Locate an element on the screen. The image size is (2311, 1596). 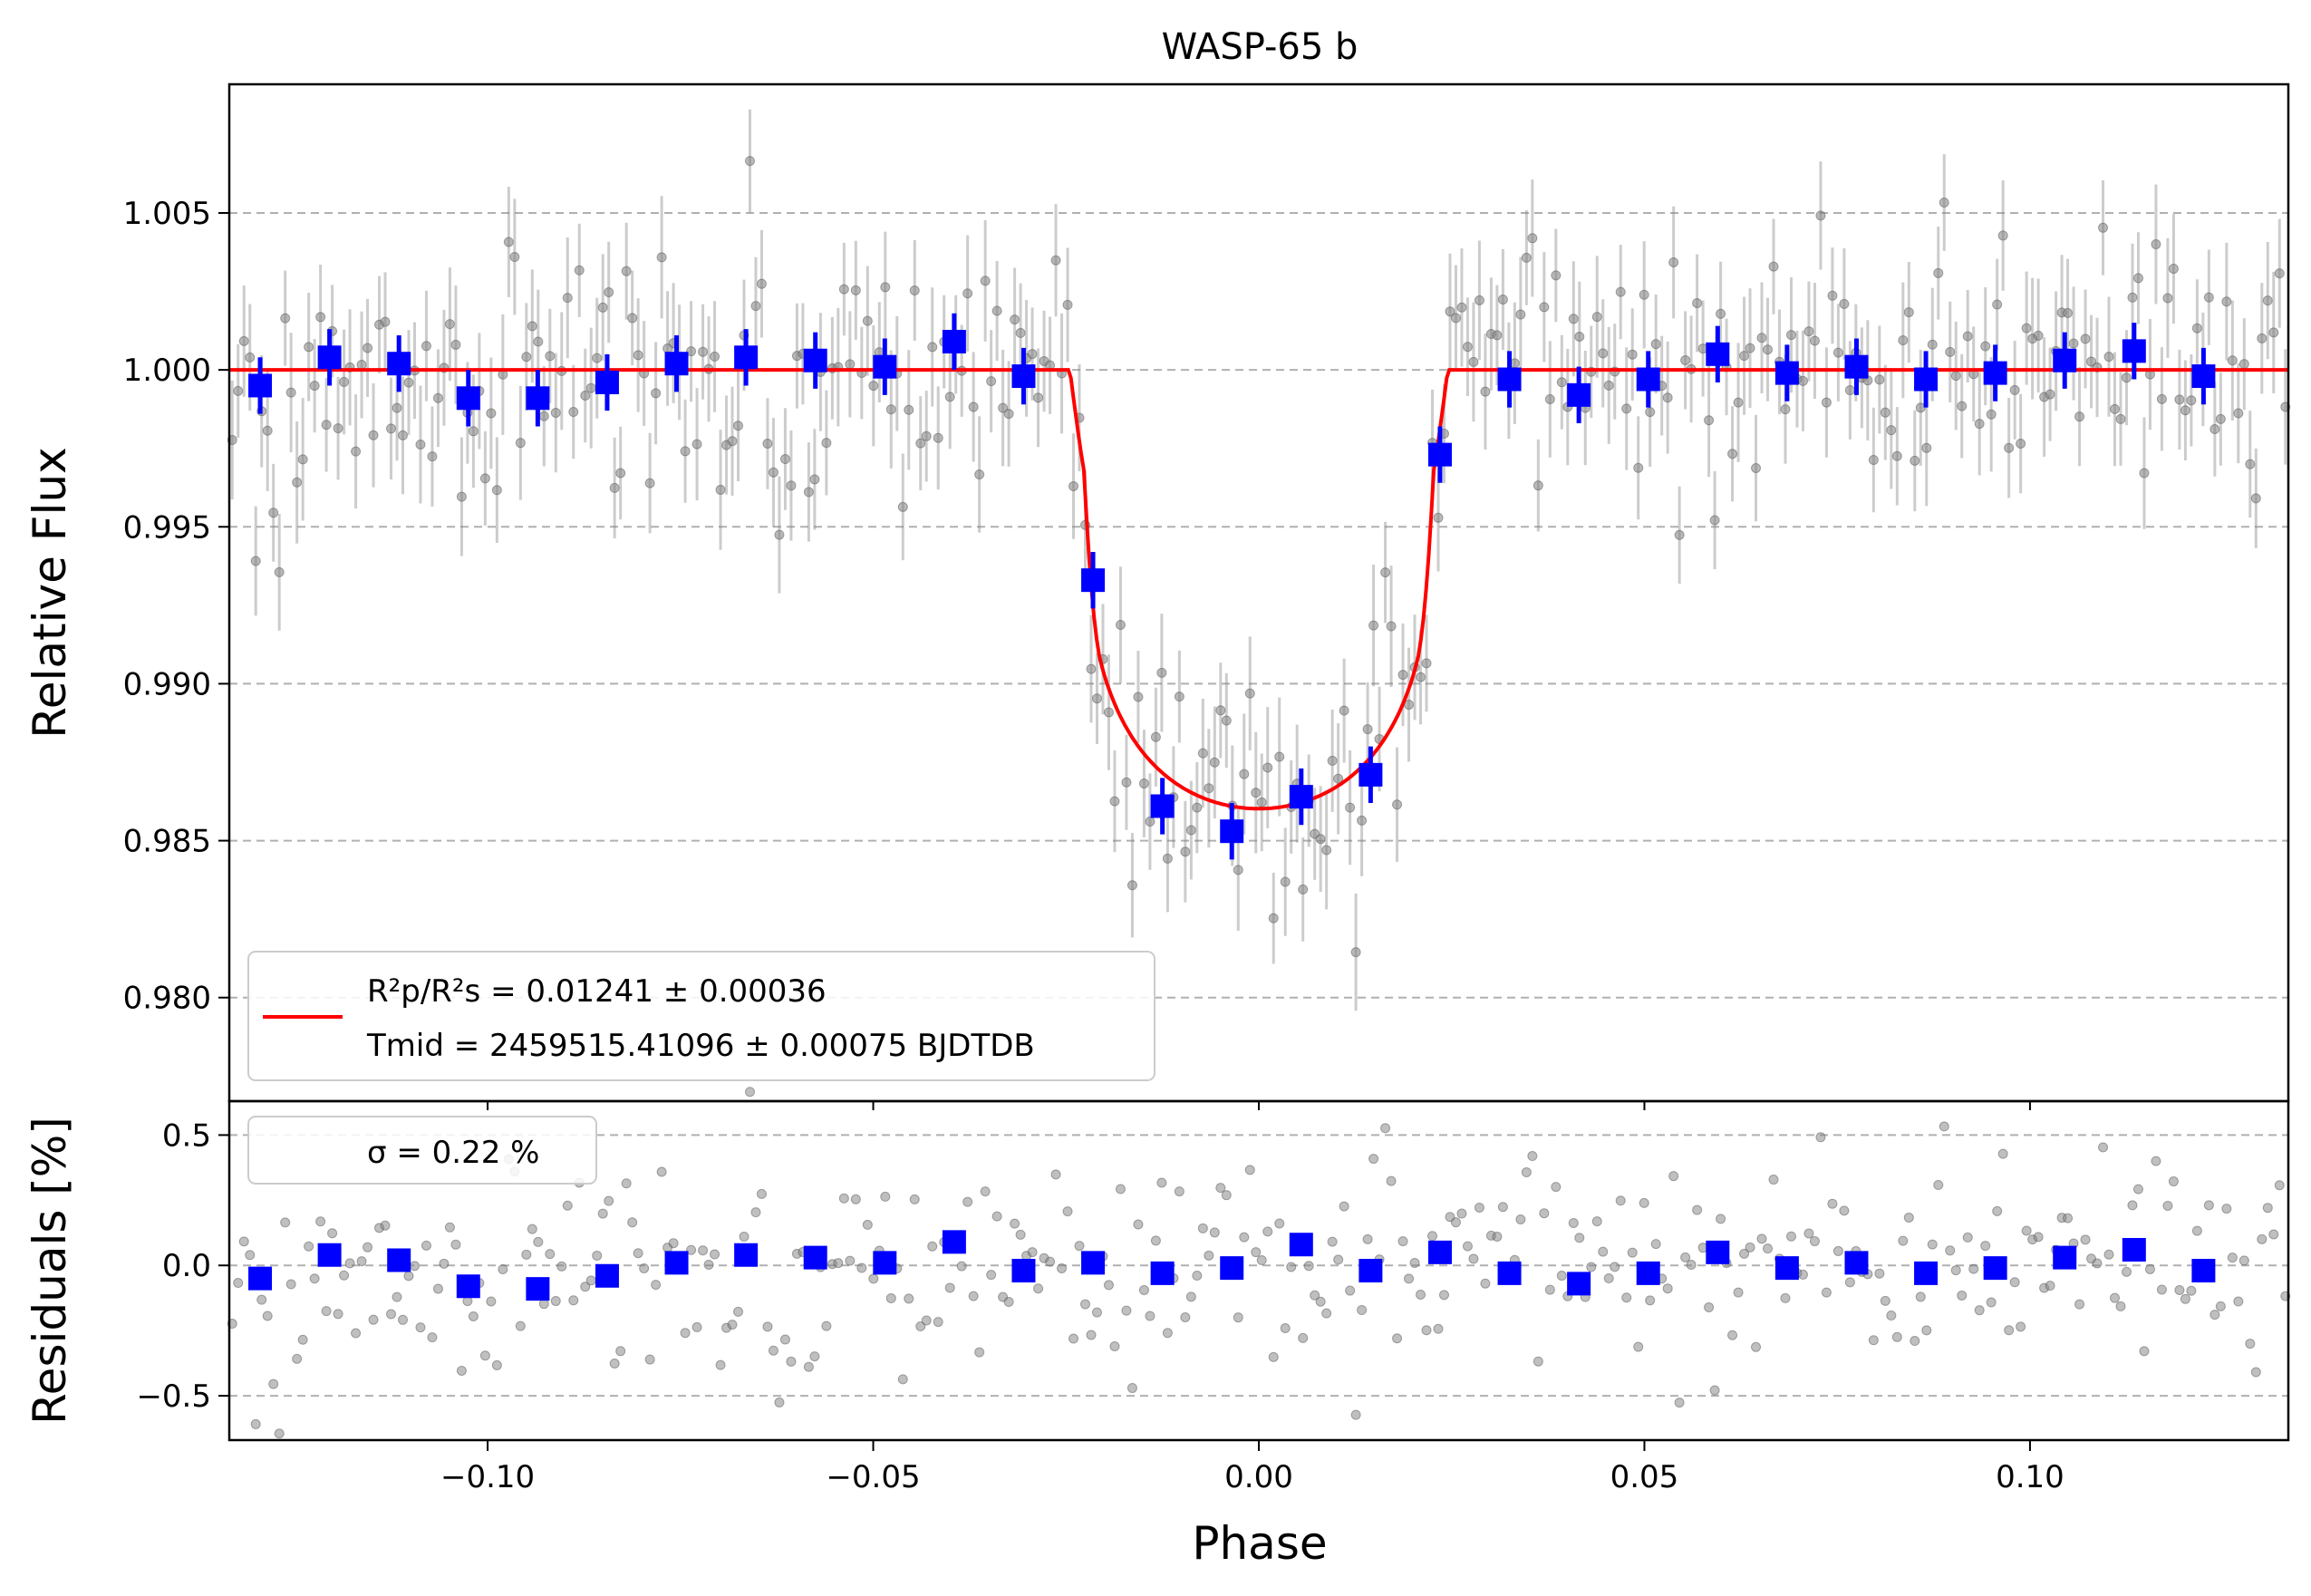
residual-legend: σ = 0.22 % is located at coordinates (422, 1150).